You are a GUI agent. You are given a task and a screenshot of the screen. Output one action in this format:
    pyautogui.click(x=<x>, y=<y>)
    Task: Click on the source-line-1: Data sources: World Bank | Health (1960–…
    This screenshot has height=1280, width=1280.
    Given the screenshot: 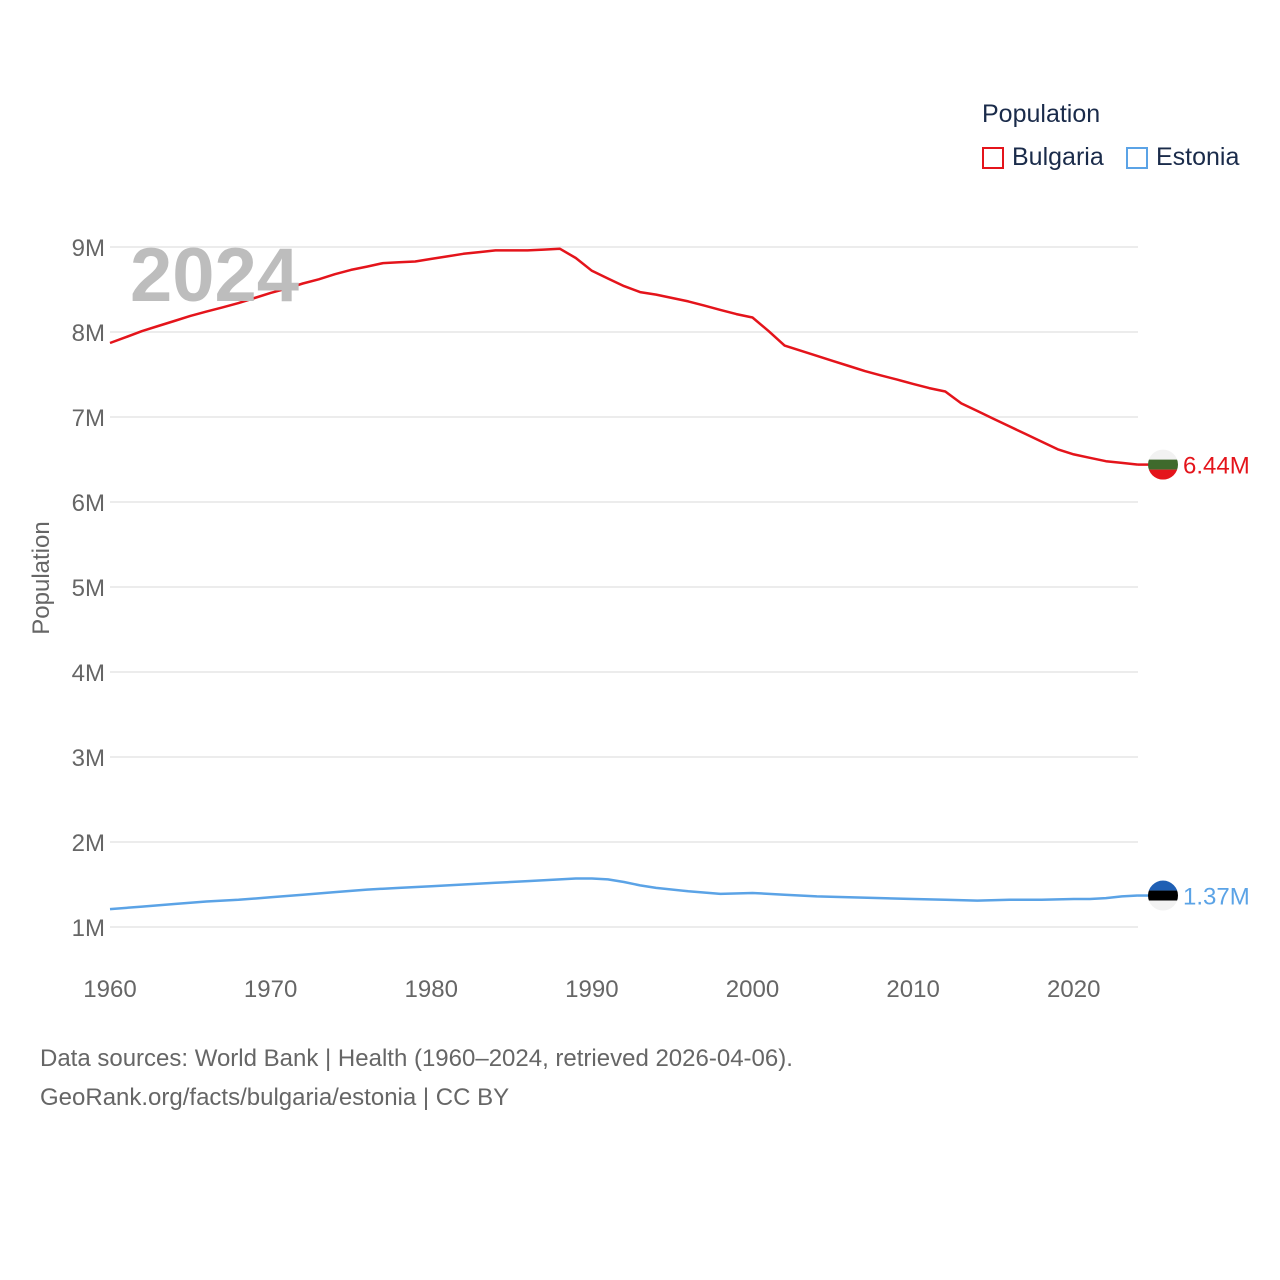 What is the action you would take?
    pyautogui.click(x=416, y=1058)
    